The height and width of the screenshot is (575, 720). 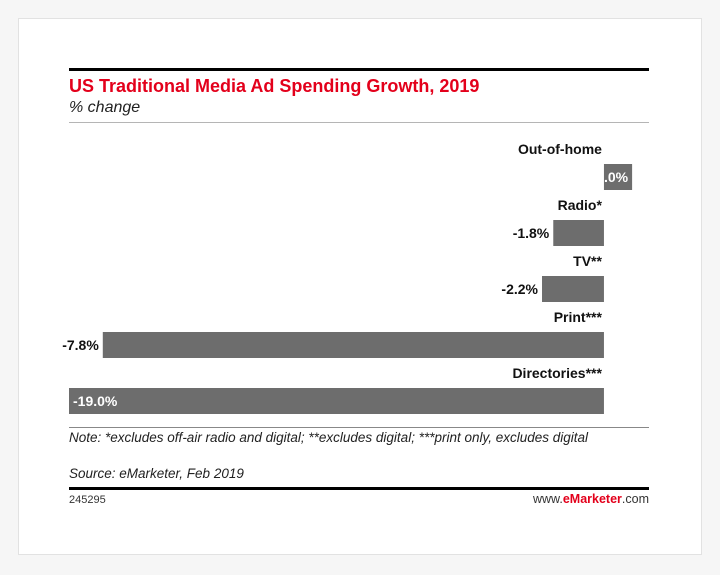 What do you see at coordinates (519, 289) in the screenshot?
I see `value-label: -2.2%` at bounding box center [519, 289].